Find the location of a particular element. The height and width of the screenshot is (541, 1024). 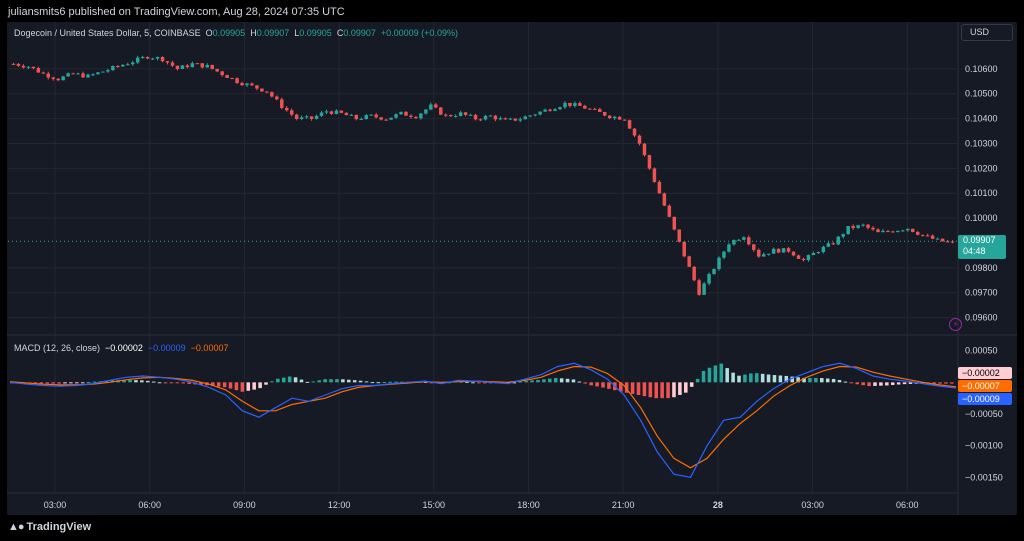

currency-button: USD is located at coordinates (987, 32).